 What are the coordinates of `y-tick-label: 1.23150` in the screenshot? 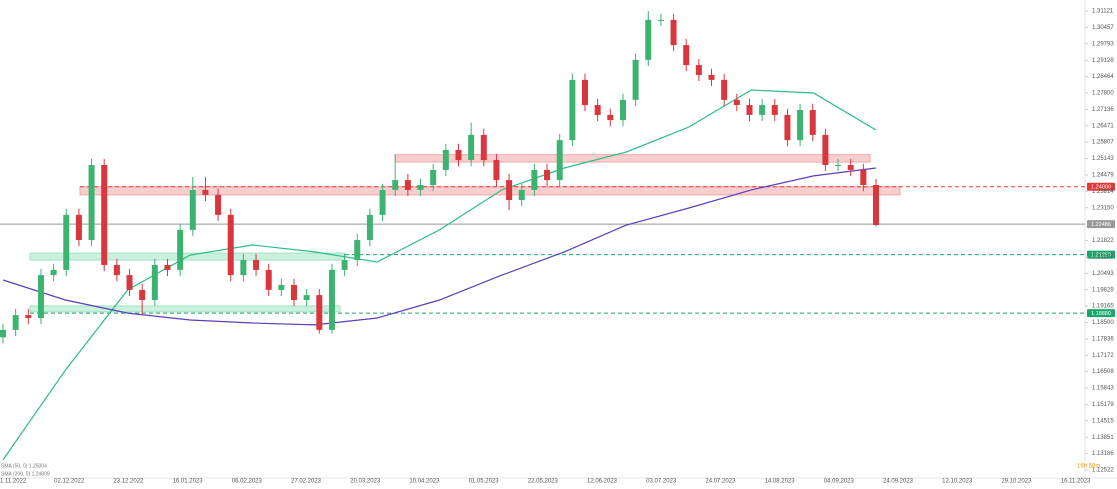 It's located at (1103, 208).